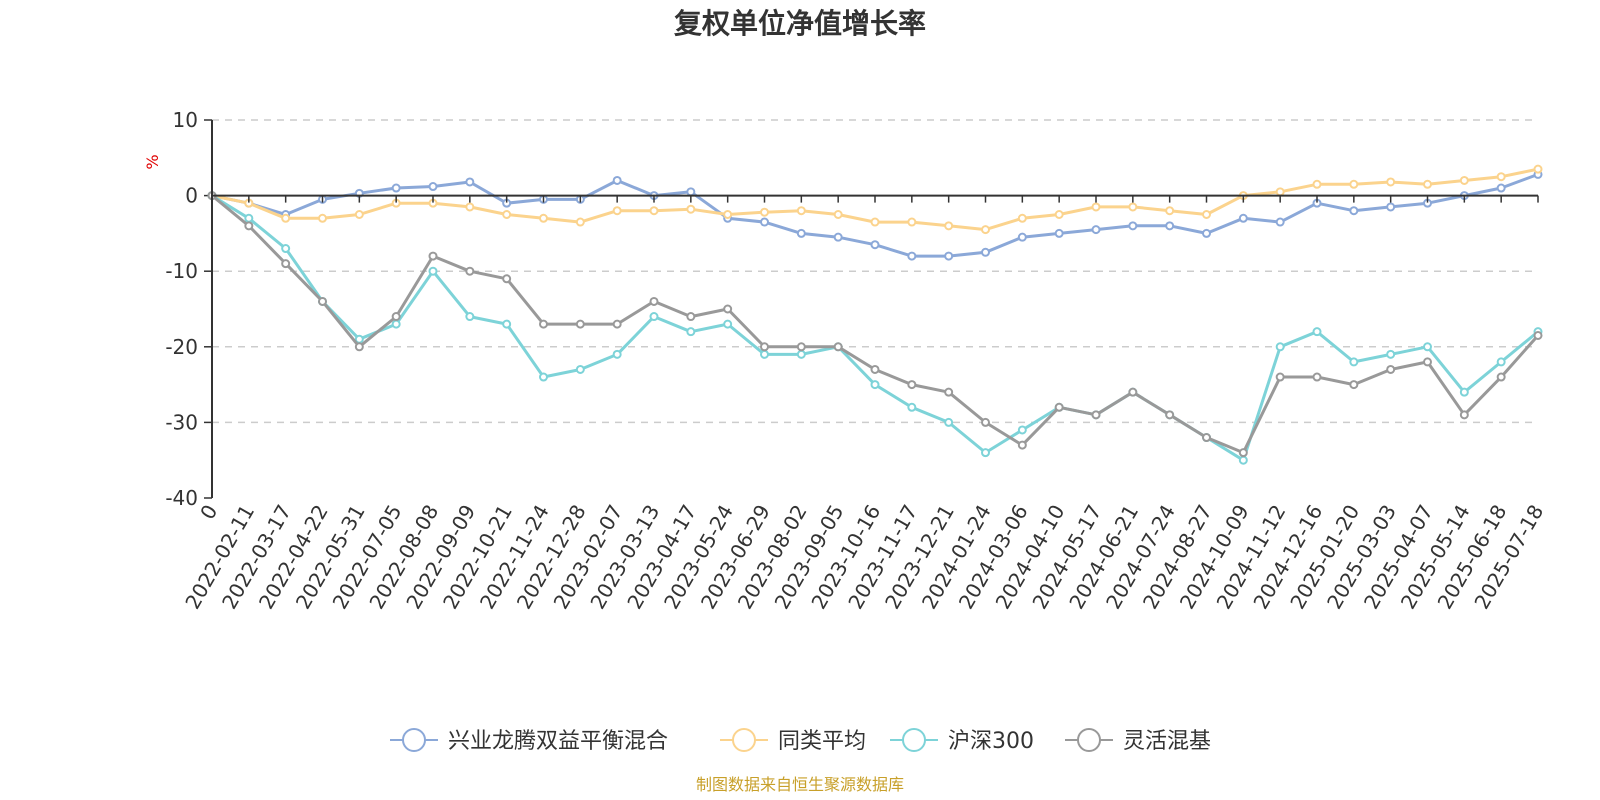  Describe the element at coordinates (962, 741) in the screenshot. I see `legend-item: 沪深300` at that location.